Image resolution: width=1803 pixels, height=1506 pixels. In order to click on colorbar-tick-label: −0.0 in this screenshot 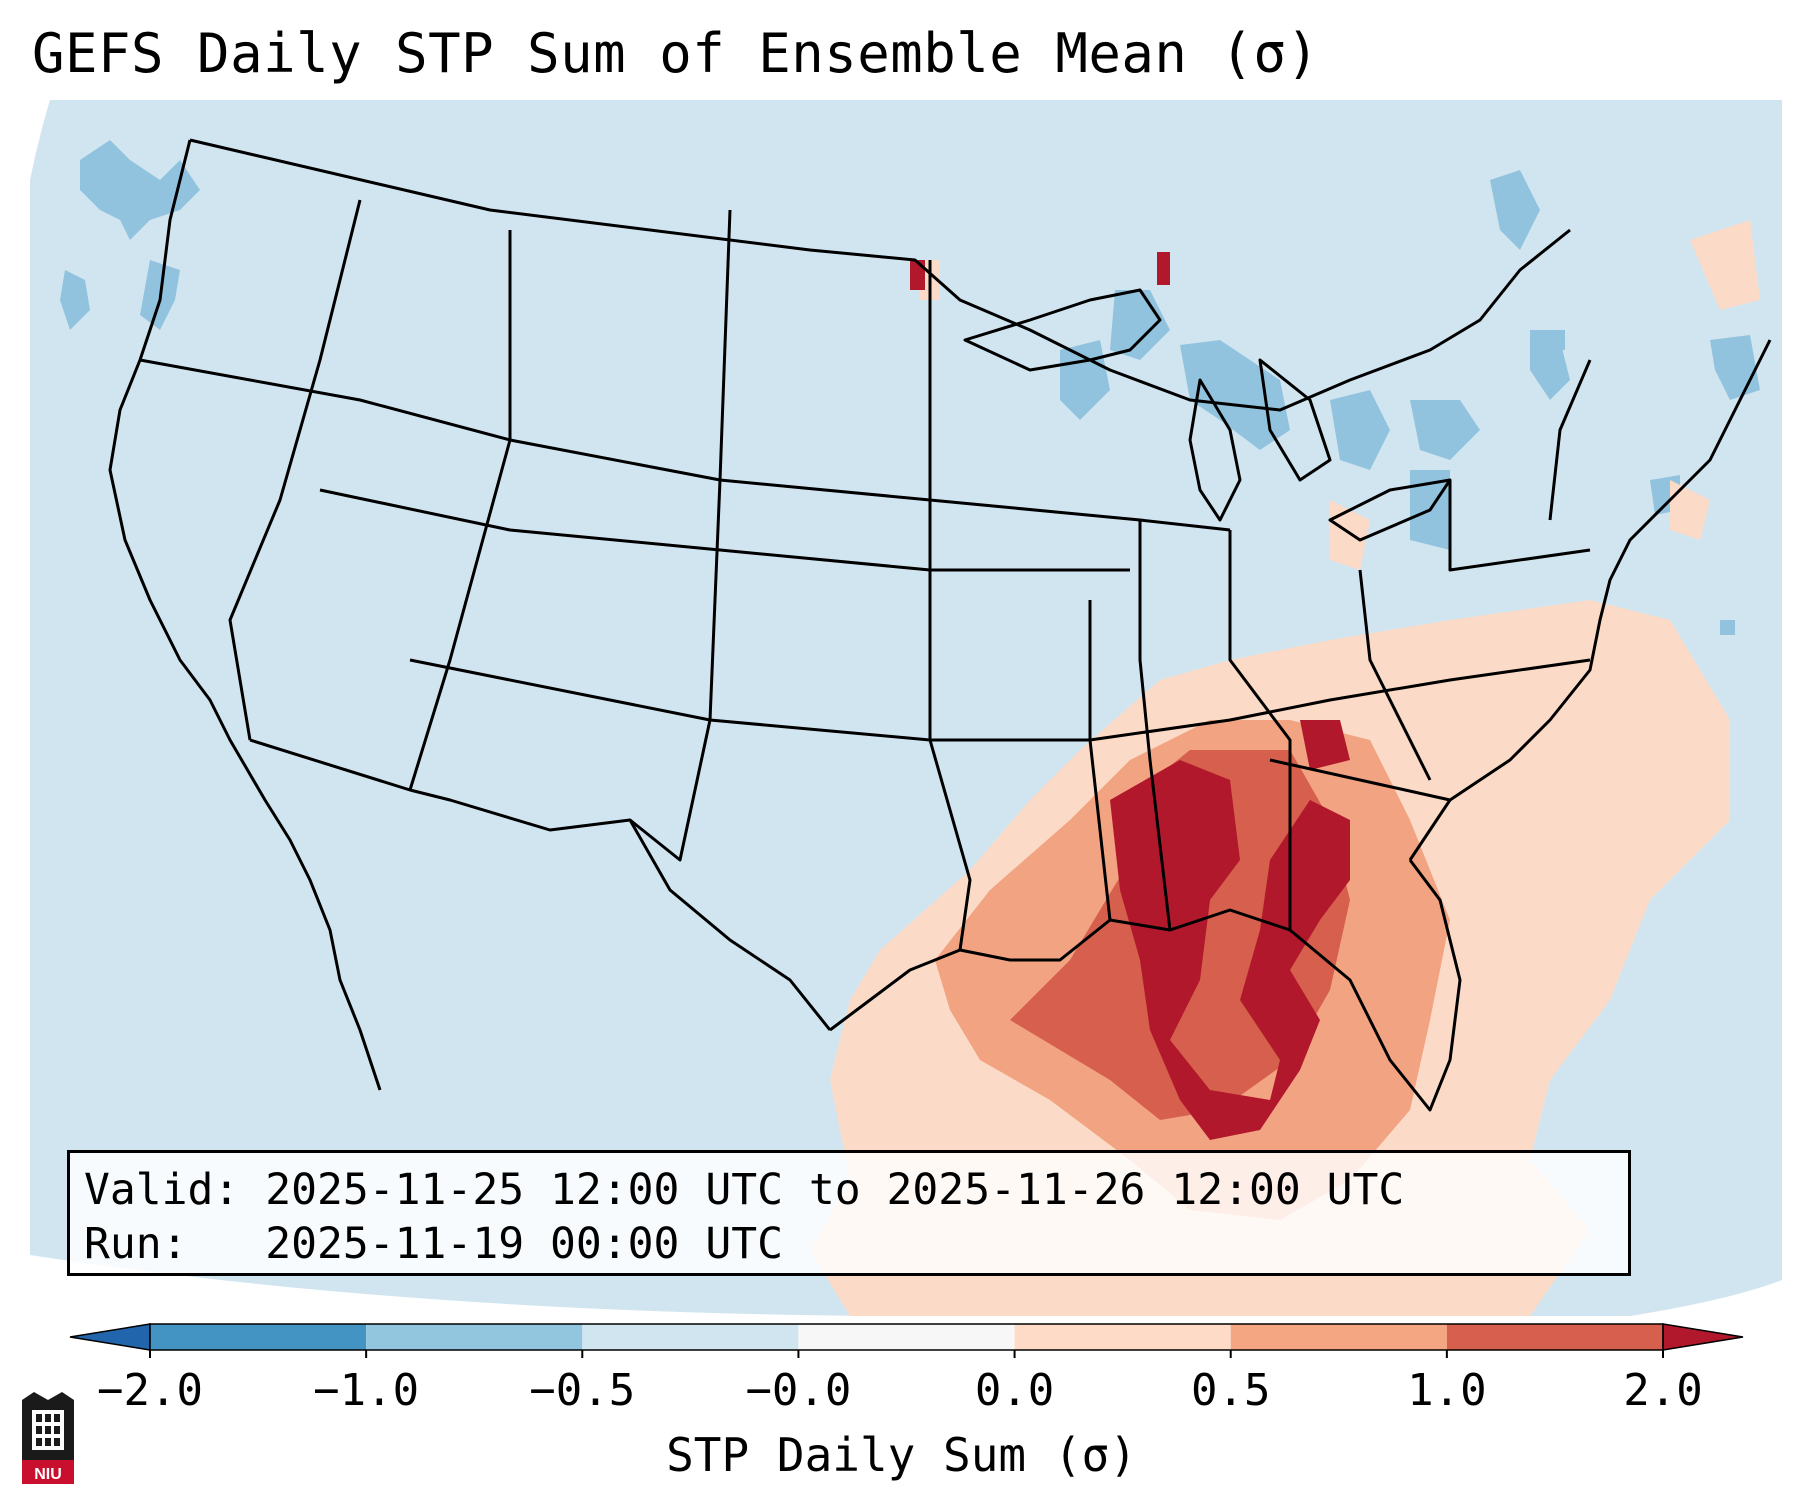, I will do `click(798, 1390)`.